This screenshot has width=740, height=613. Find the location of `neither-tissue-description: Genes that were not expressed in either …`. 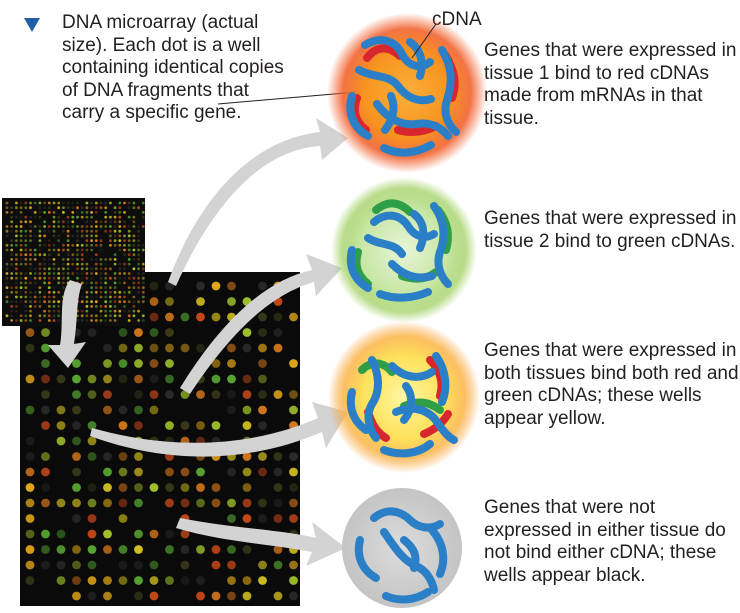

neither-tissue-description: Genes that were not expressed in either … is located at coordinates (605, 541).